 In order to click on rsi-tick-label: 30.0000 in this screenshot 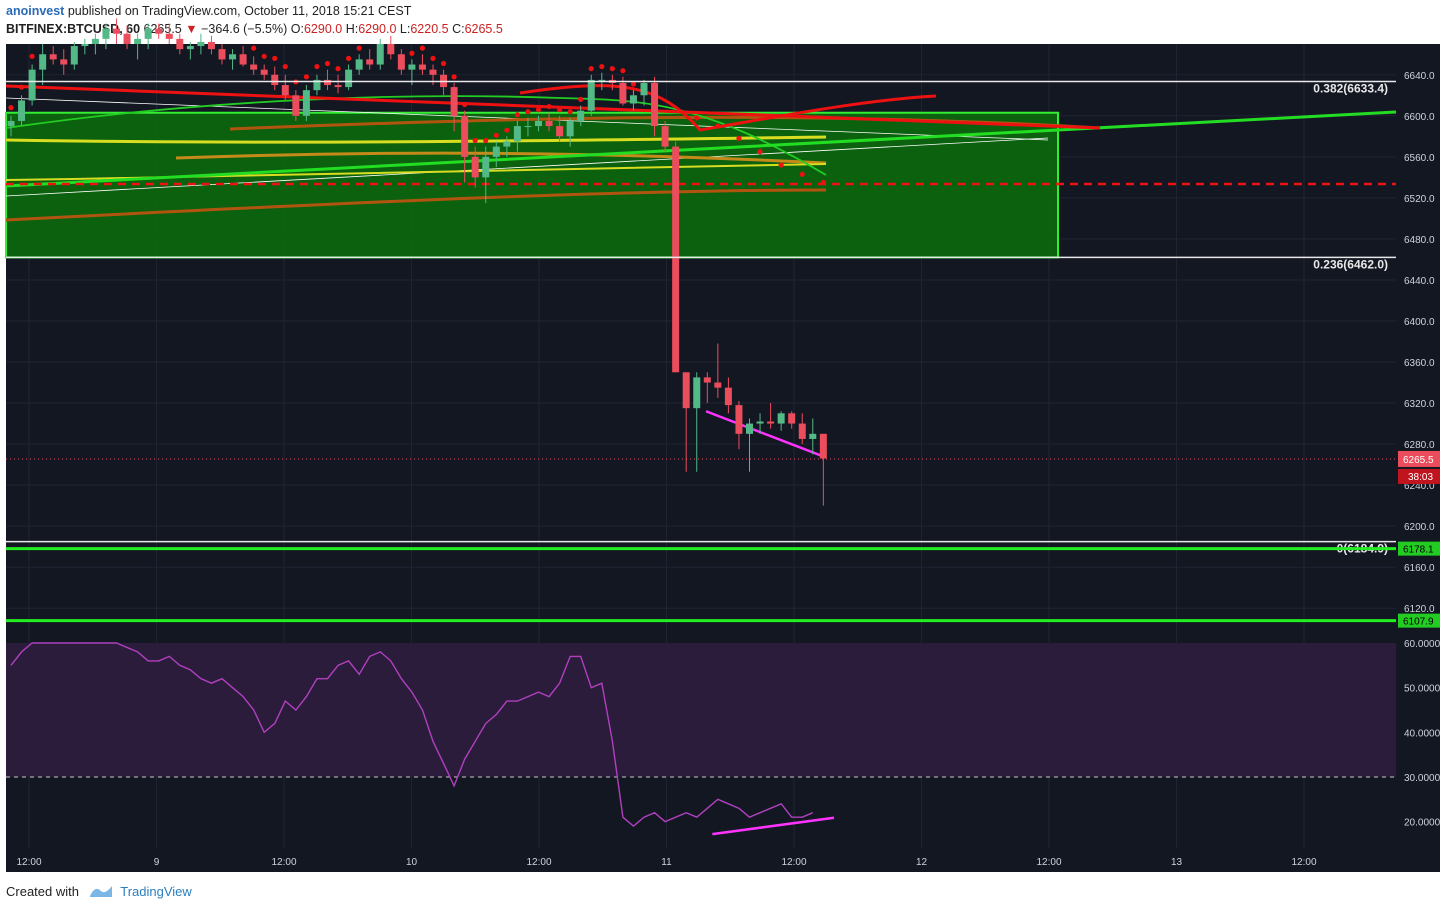, I will do `click(1422, 778)`.